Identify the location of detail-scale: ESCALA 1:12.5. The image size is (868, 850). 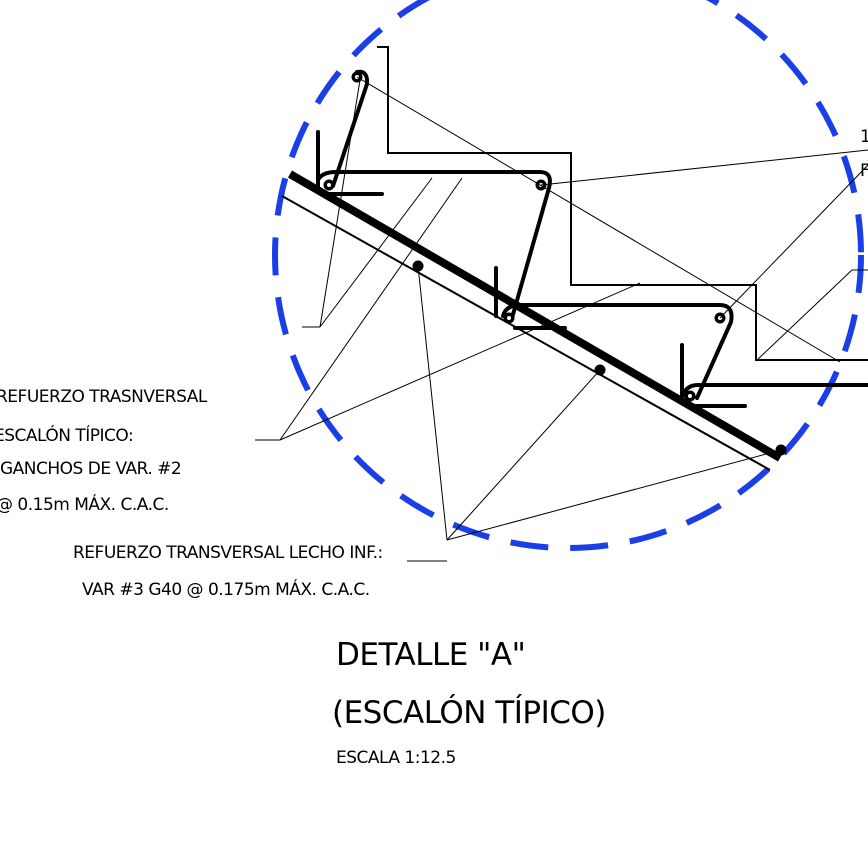
(396, 758).